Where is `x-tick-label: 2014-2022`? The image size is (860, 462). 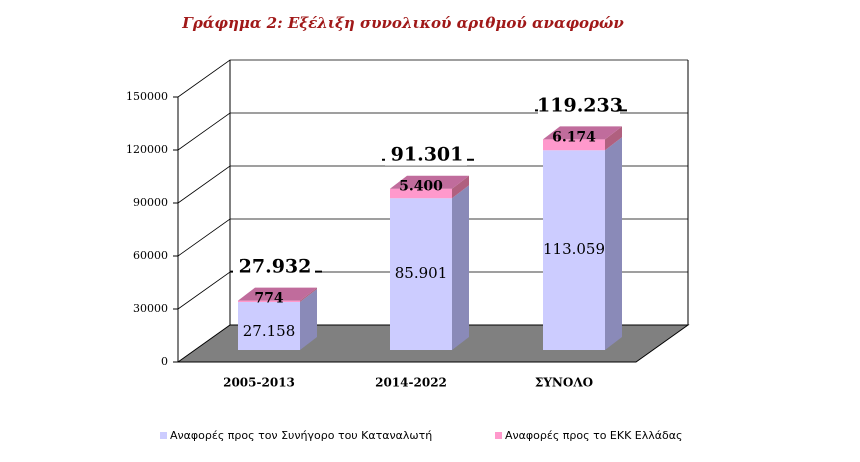 x-tick-label: 2014-2022 is located at coordinates (411, 383).